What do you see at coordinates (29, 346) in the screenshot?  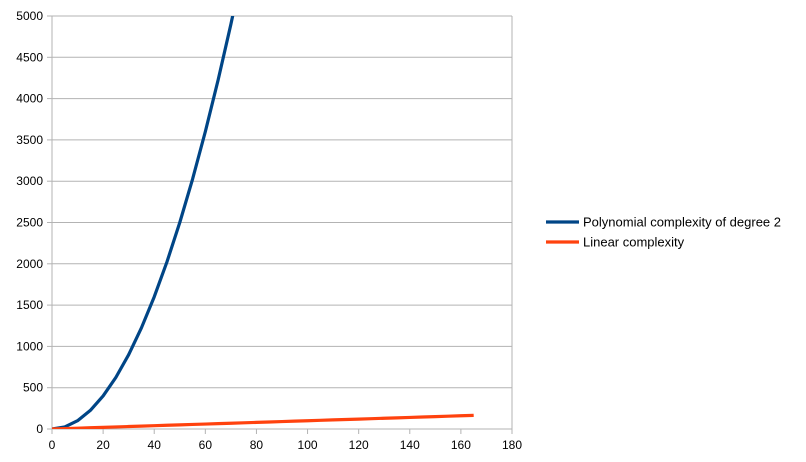 I see `y-tick-label: 1000` at bounding box center [29, 346].